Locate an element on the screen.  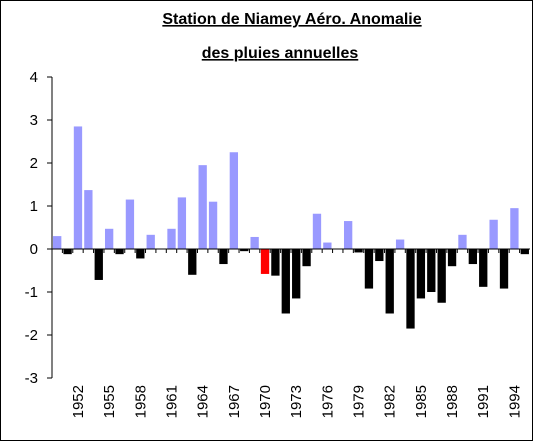
x-tick-label: 1979 is located at coordinates (359, 401).